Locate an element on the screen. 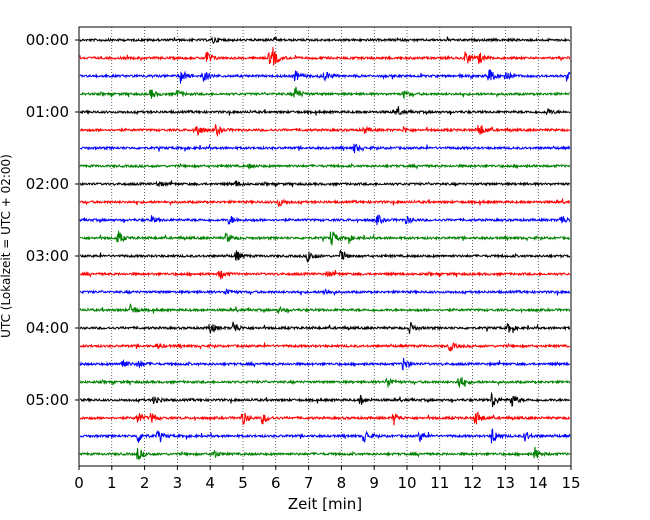 The image size is (650, 520). trace-00:15 is located at coordinates (325, 56).